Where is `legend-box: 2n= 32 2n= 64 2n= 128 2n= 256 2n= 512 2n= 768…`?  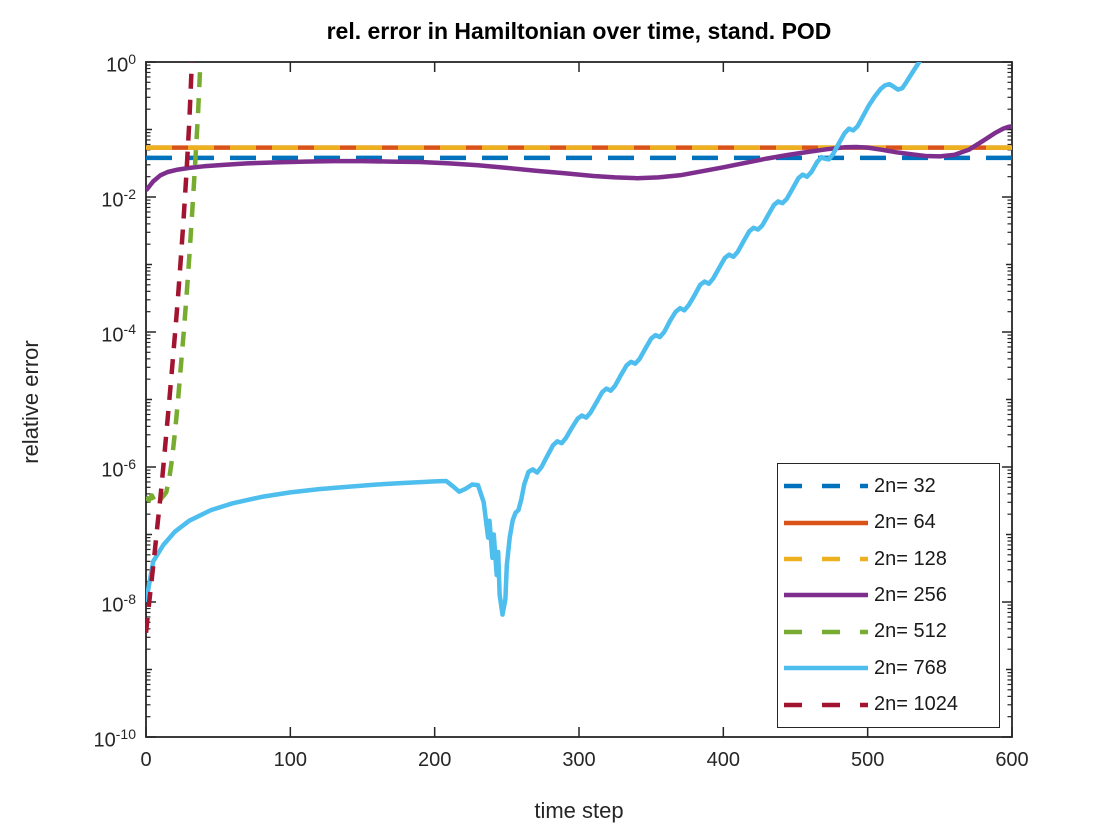
legend-box: 2n= 32 2n= 64 2n= 128 2n= 256 2n= 512 2n= 768… is located at coordinates (888, 595).